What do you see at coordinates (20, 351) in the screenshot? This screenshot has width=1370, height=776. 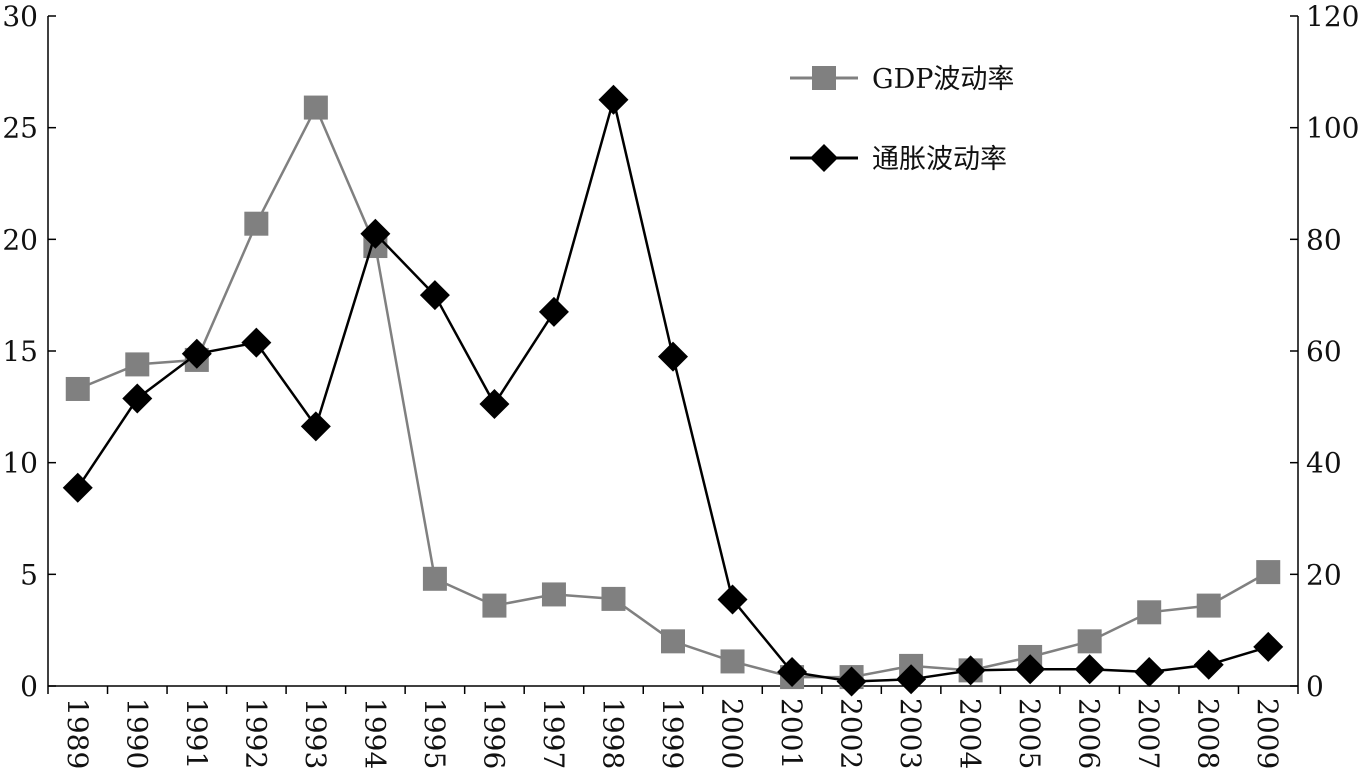 I see `left-tick-label: 15` at bounding box center [20, 351].